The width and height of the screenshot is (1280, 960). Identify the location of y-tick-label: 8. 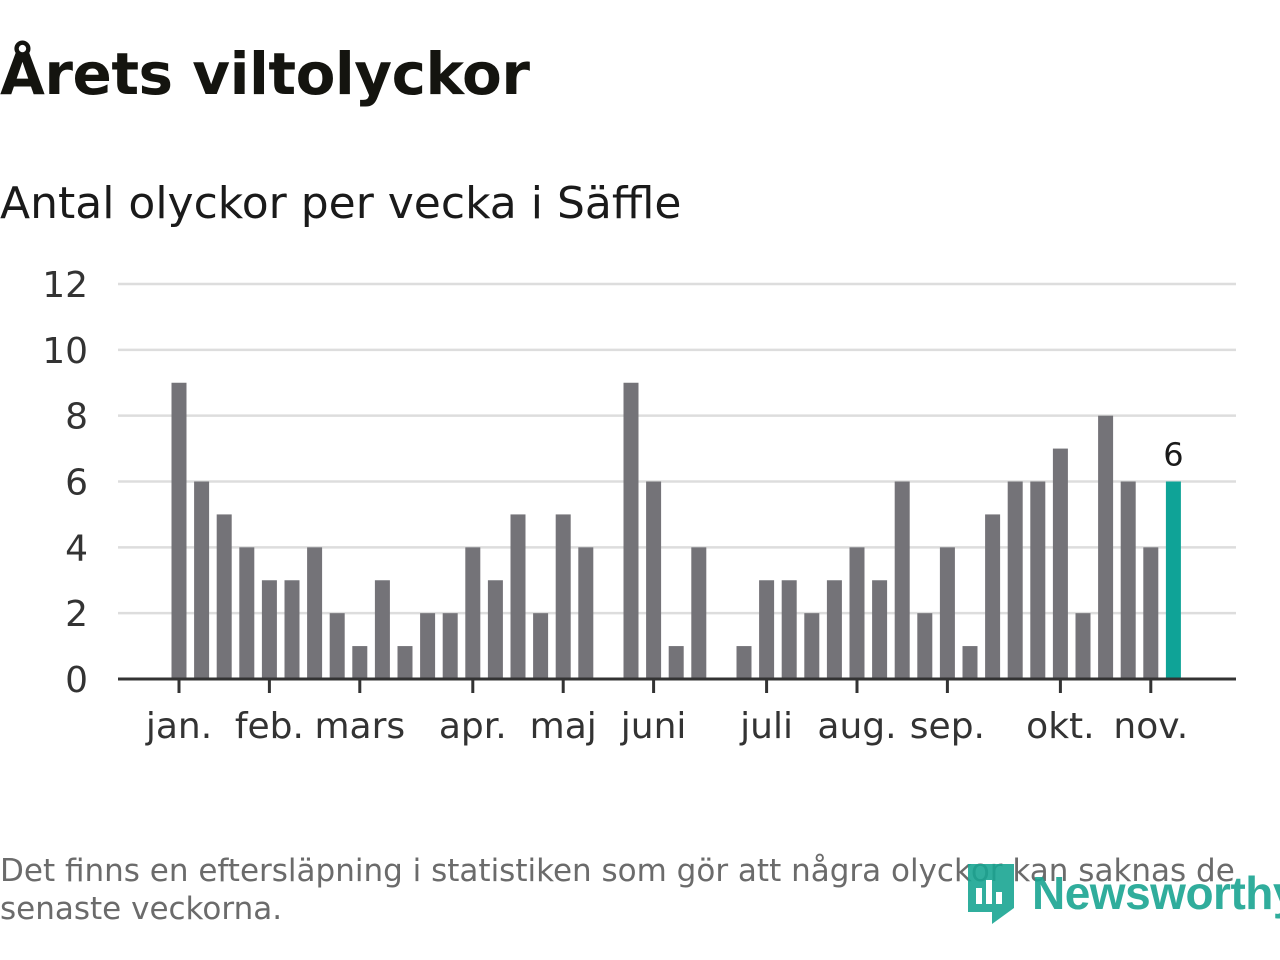
(76, 417).